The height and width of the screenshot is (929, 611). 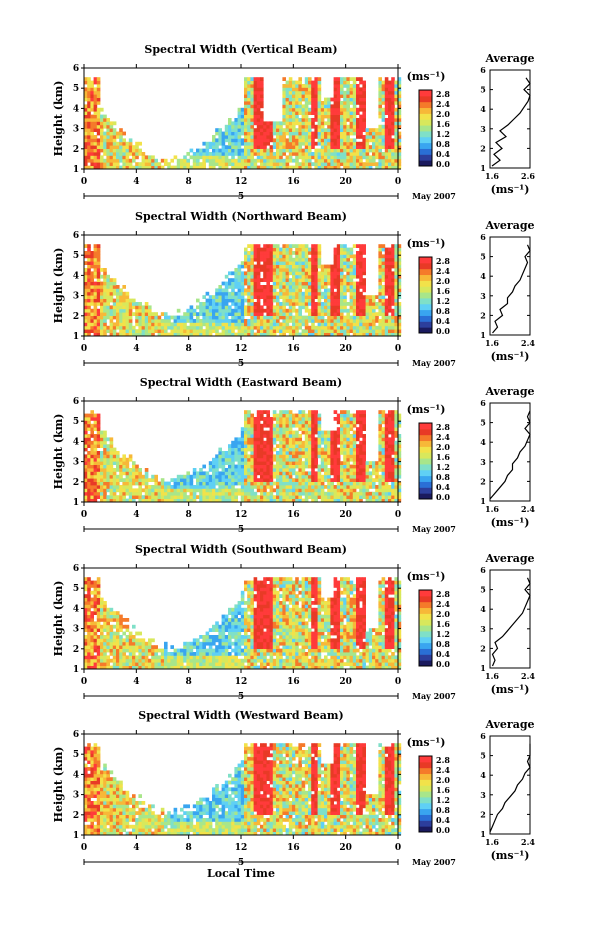 What do you see at coordinates (241, 197) in the screenshot?
I see `date-tick-label: 5` at bounding box center [241, 197].